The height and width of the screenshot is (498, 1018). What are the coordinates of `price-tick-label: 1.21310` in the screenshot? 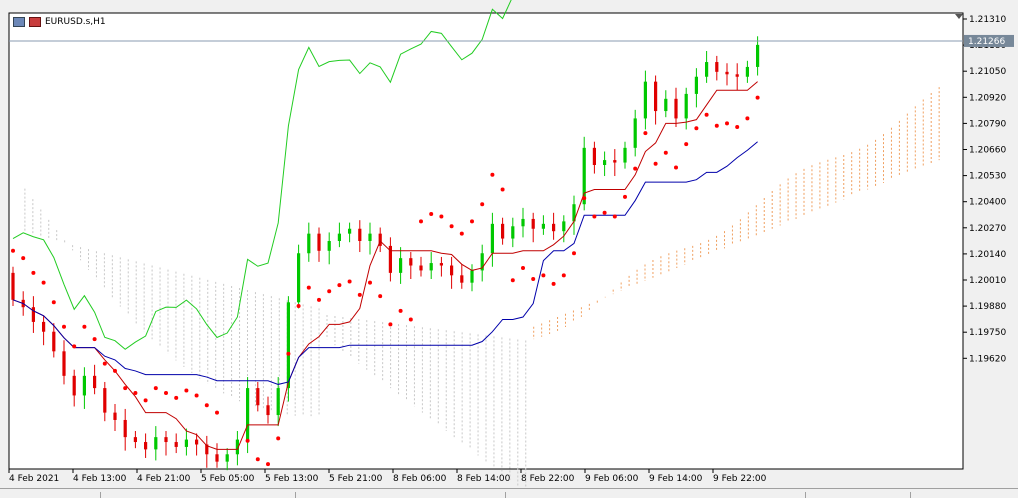 It's located at (987, 20).